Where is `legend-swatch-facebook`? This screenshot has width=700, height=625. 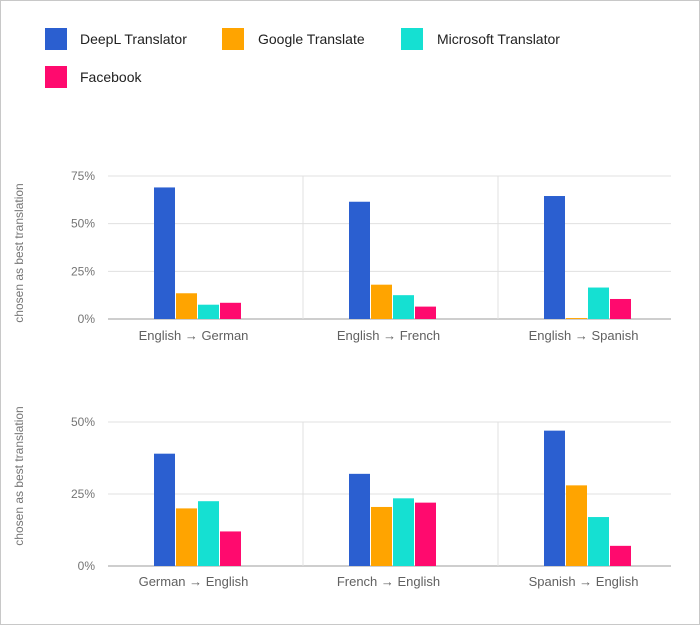 legend-swatch-facebook is located at coordinates (56, 77).